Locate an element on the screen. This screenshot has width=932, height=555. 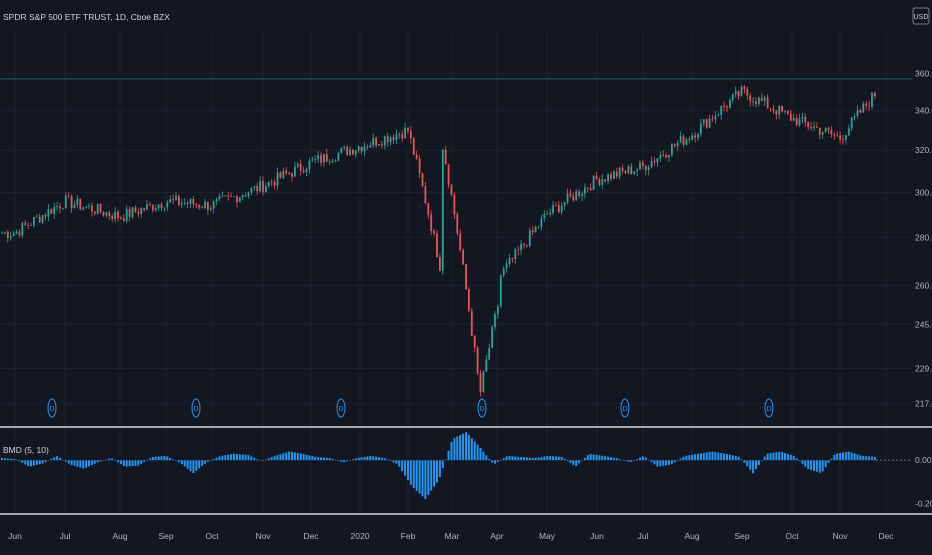
price-tick-label: 280.00 is located at coordinates (923, 237).